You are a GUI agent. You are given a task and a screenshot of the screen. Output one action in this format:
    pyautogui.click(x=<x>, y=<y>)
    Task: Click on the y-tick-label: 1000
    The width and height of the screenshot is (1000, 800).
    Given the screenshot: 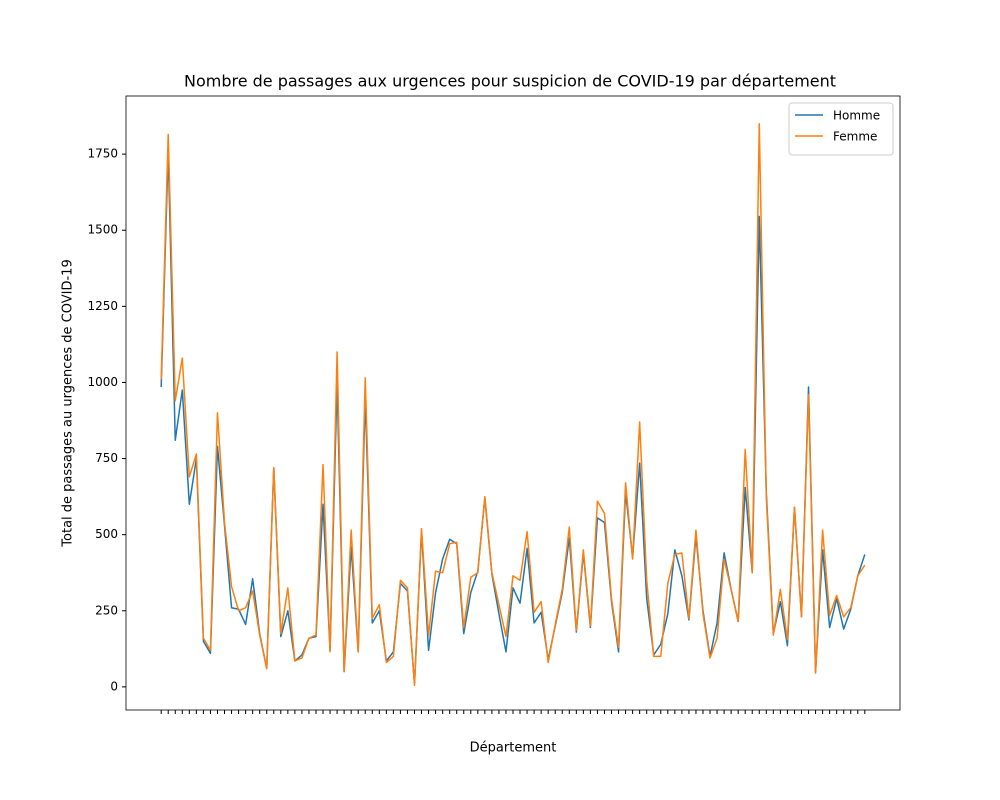 What is the action you would take?
    pyautogui.click(x=102, y=382)
    